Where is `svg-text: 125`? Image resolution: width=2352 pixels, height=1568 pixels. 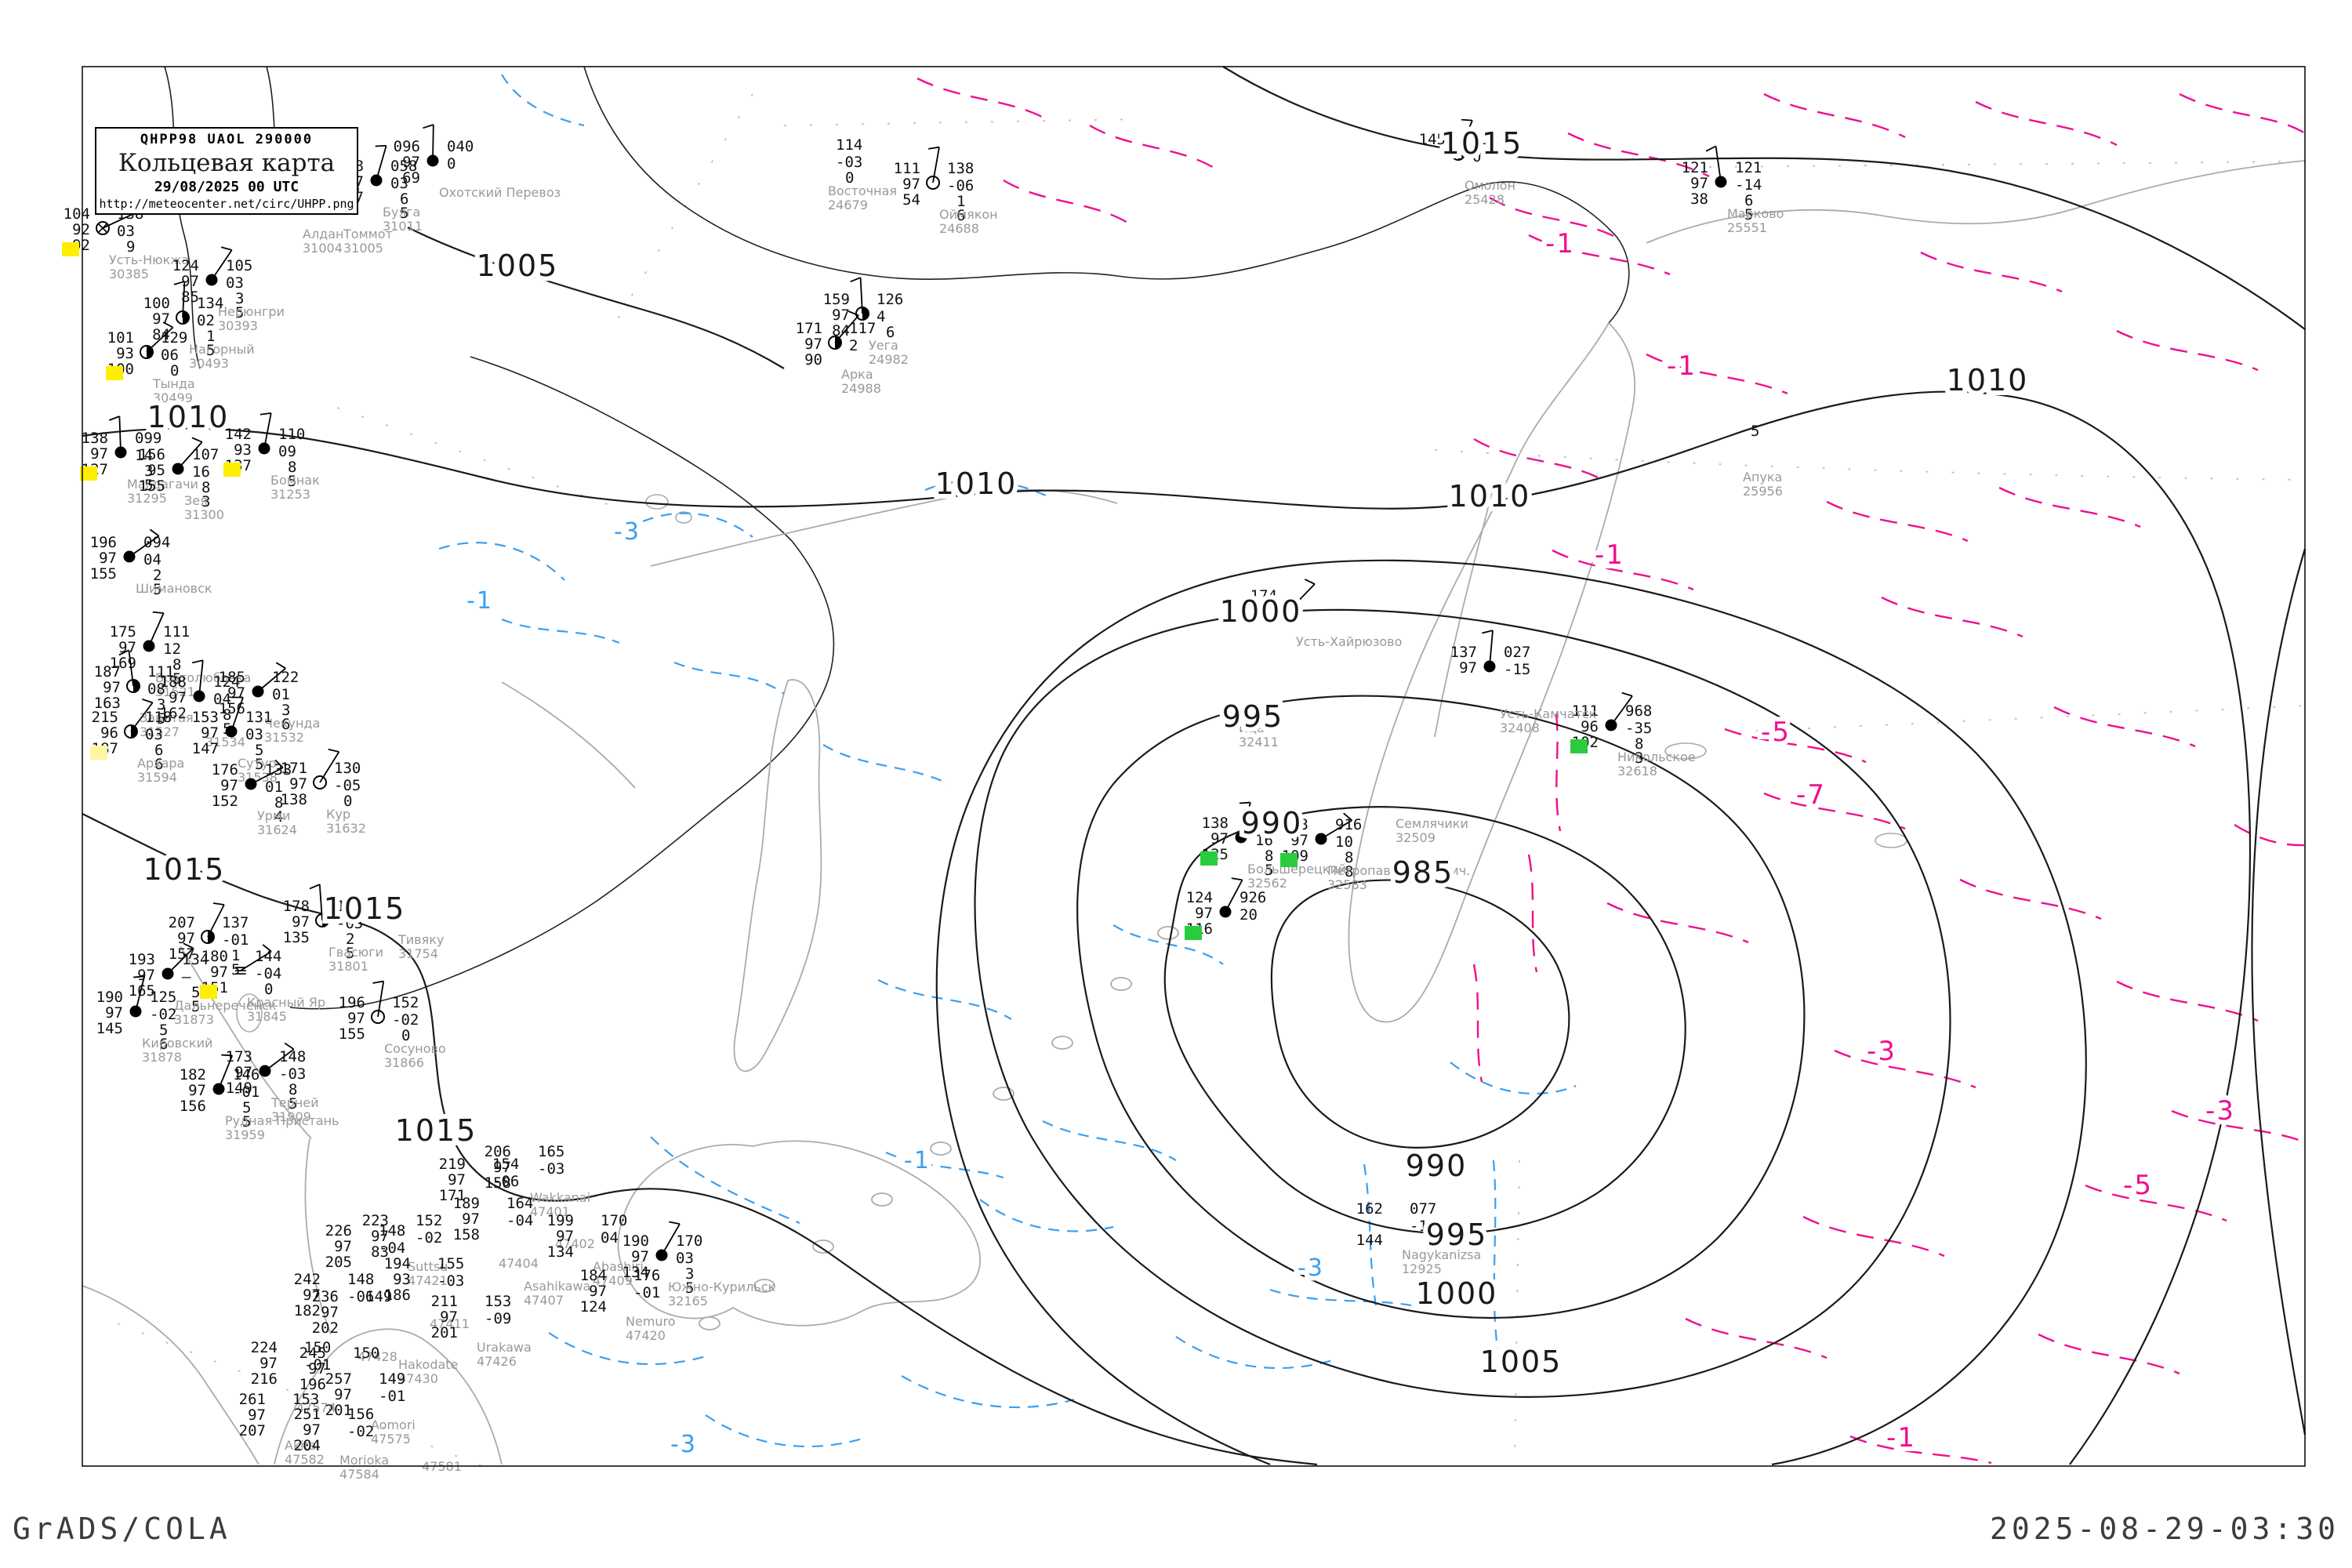
svg-text: 125 is located at coordinates (163, 997).